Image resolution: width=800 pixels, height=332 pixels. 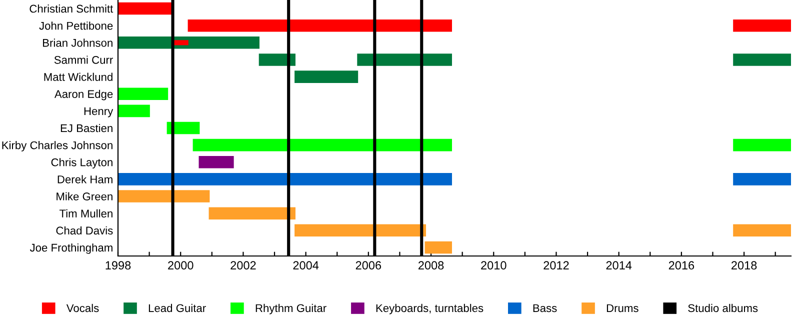 What do you see at coordinates (181, 265) in the screenshot?
I see `x-tick-label: 2000` at bounding box center [181, 265].